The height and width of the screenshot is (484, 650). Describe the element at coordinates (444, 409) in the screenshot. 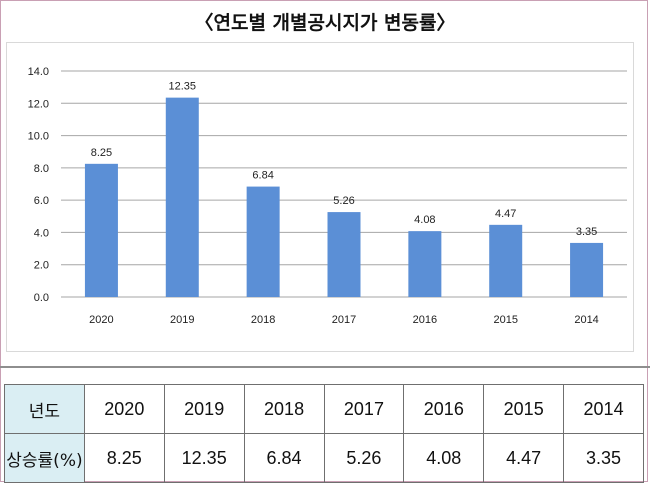

I see `year-cell: 2016` at that location.